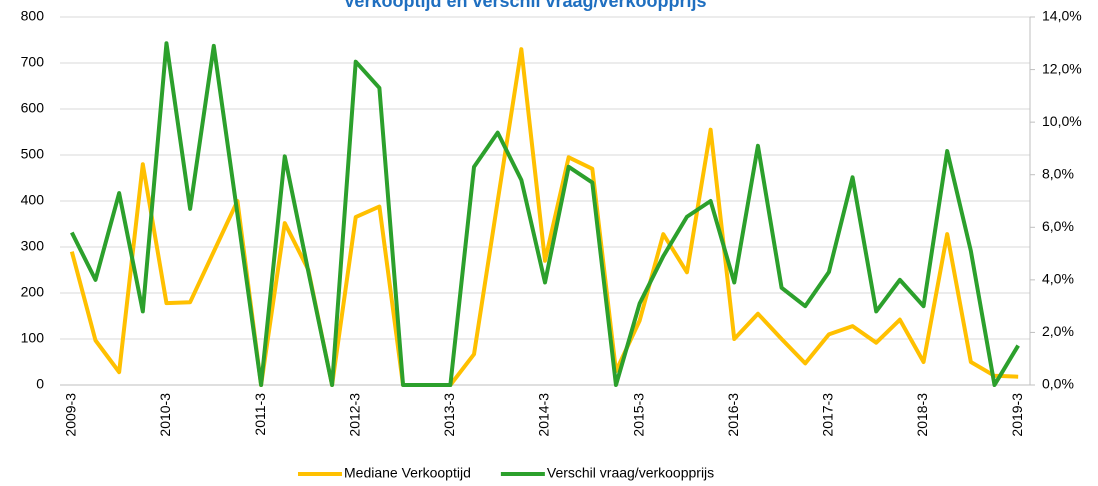  I want to click on x-tick-label: 2019-3, so click(1017, 415).